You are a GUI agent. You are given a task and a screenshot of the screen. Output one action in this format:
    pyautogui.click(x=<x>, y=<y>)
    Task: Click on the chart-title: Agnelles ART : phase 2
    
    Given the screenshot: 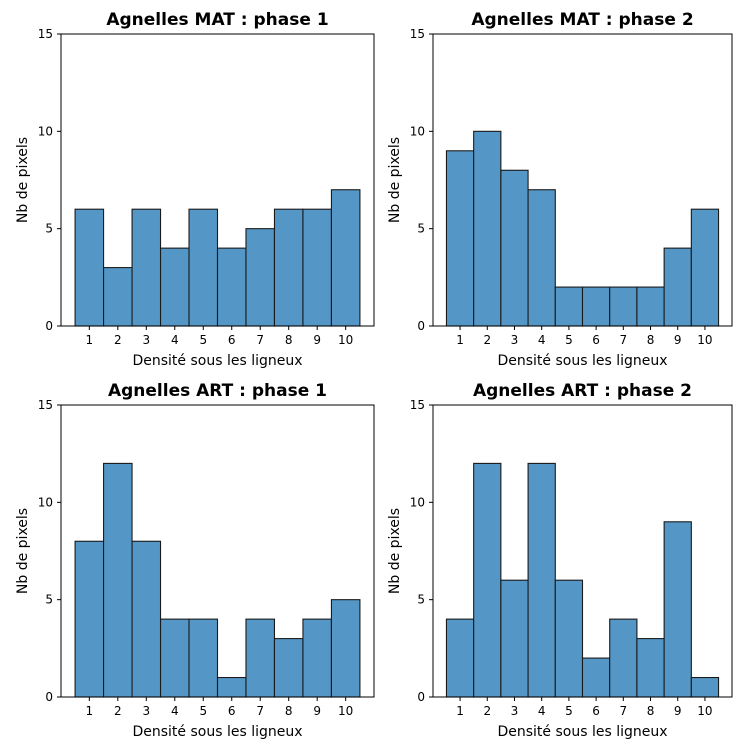 What is the action you would take?
    pyautogui.click(x=582, y=391)
    